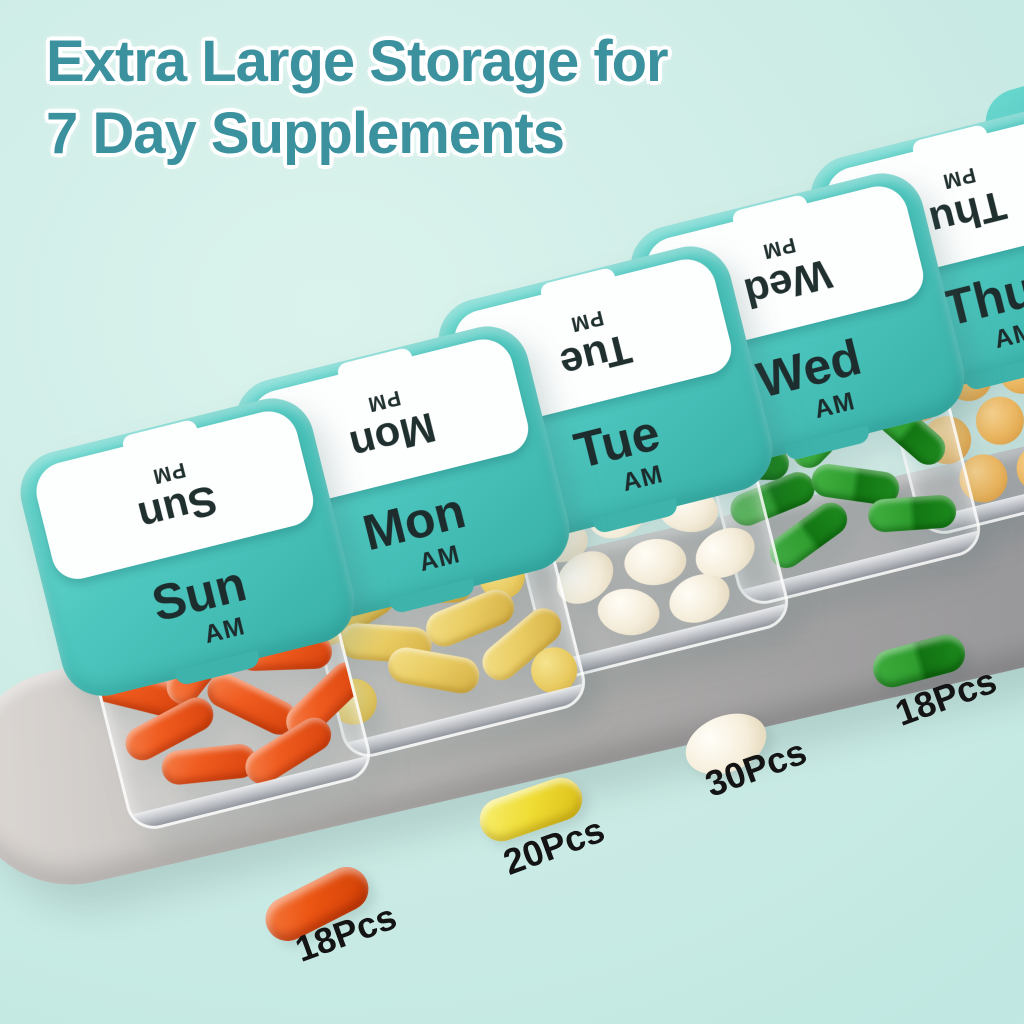 The image size is (1024, 1024). What do you see at coordinates (434, 670) in the screenshot?
I see `pill-yellow` at bounding box center [434, 670].